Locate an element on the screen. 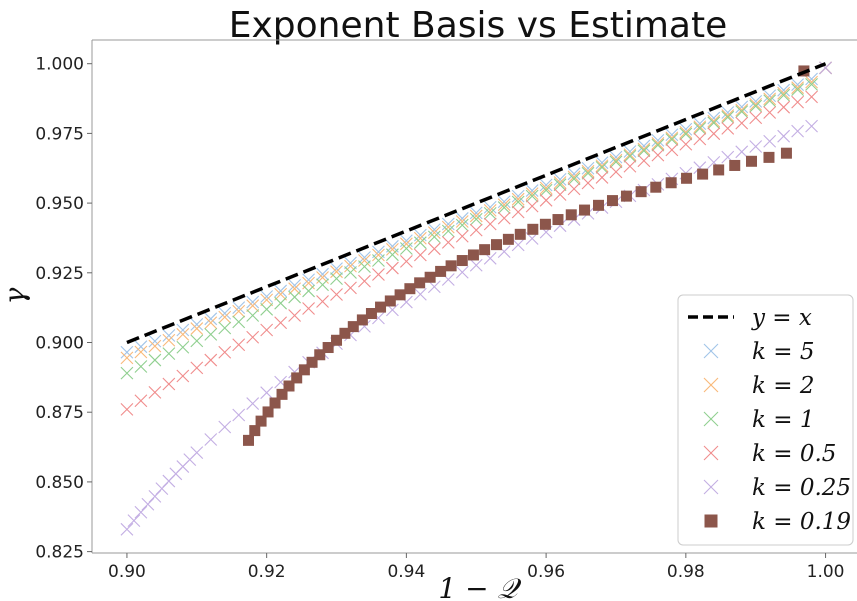  y-tick-label: 0.950 is located at coordinates (59, 204).